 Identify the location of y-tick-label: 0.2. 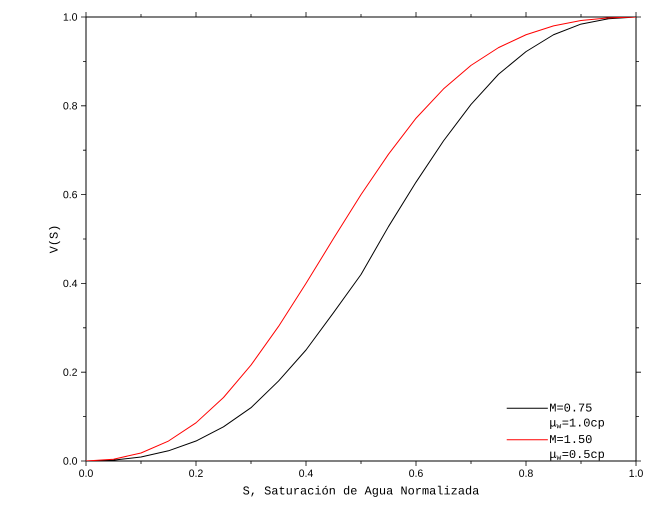
(70, 372).